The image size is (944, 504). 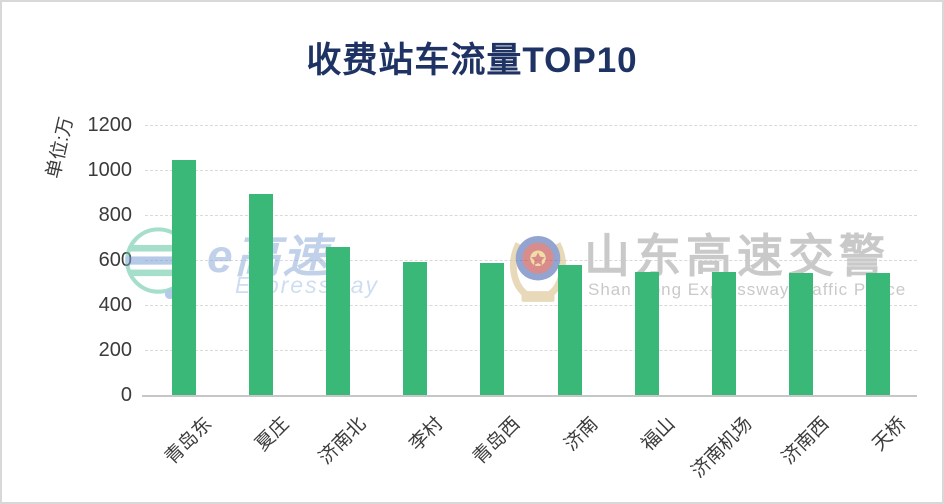 What do you see at coordinates (115, 260) in the screenshot?
I see `y-tick-label: 600` at bounding box center [115, 260].